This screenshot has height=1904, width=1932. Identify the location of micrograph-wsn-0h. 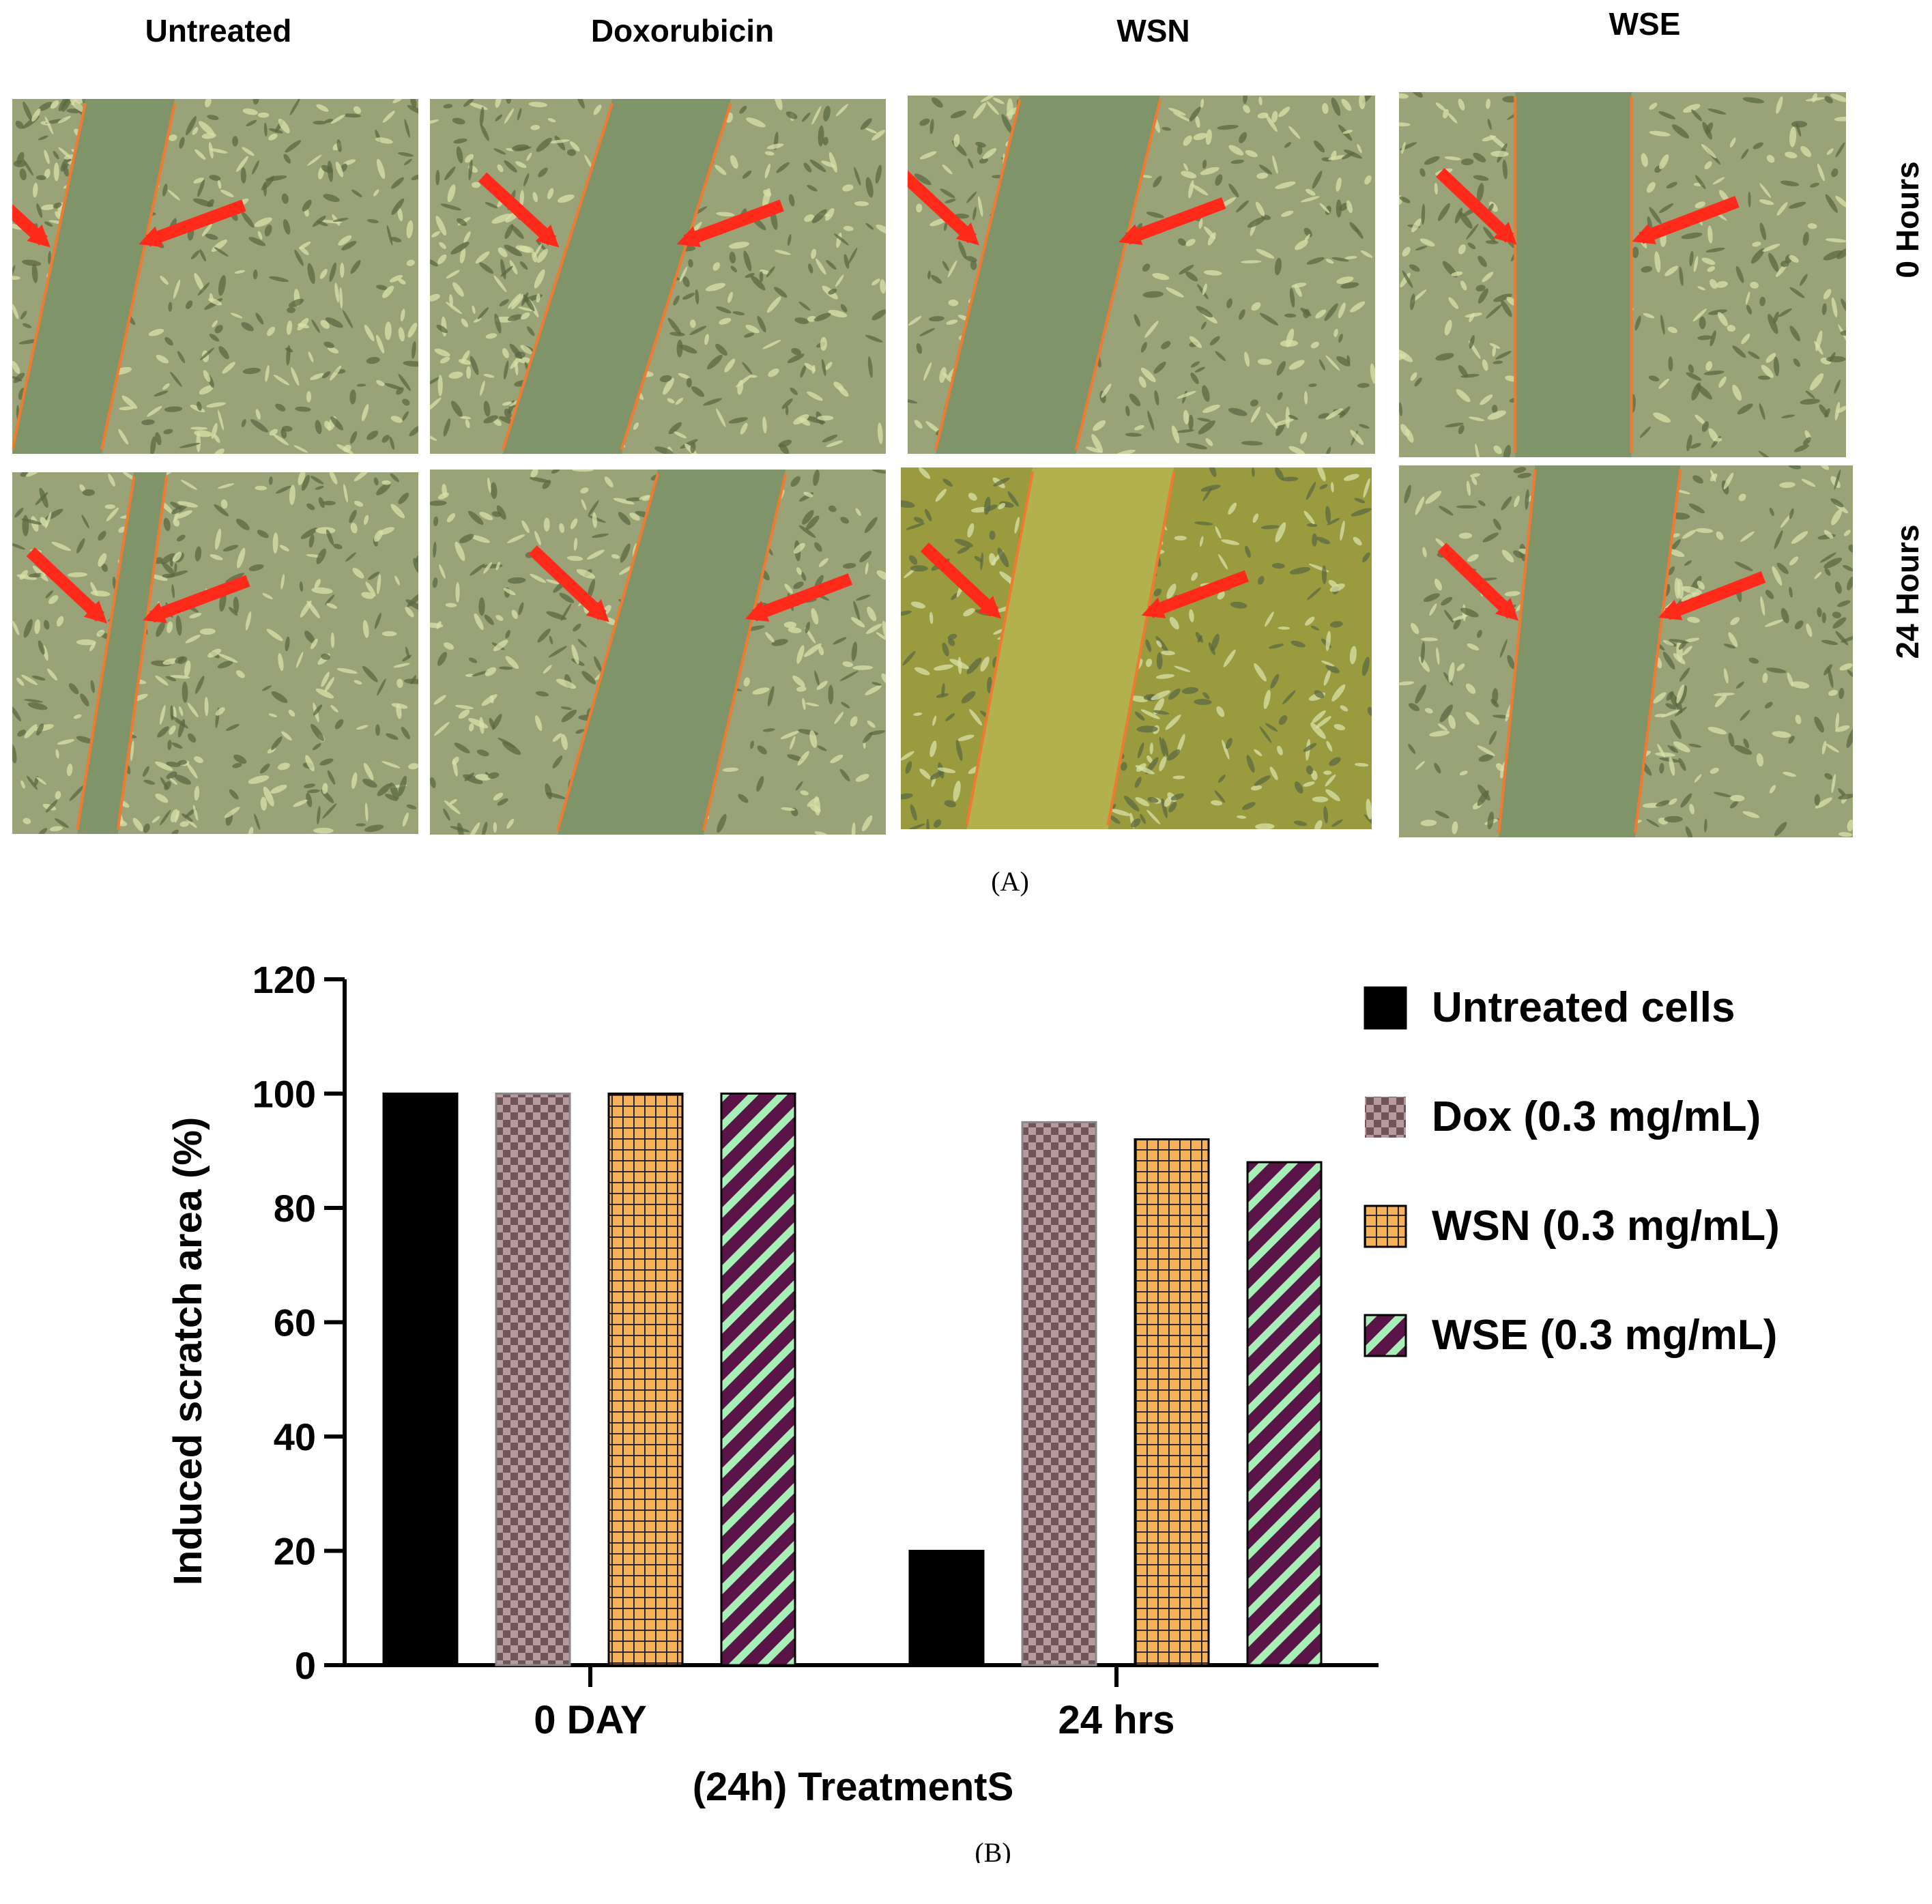
(1141, 275).